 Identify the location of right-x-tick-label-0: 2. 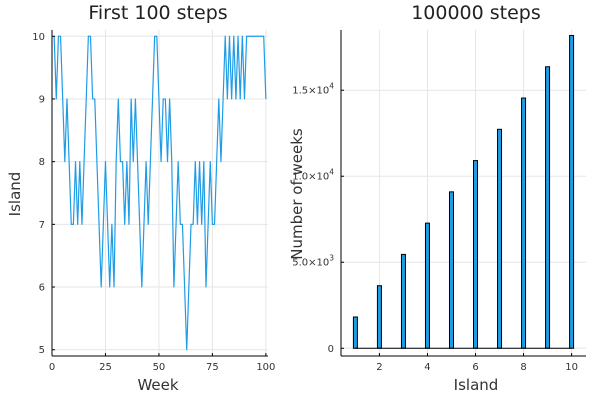
(379, 367).